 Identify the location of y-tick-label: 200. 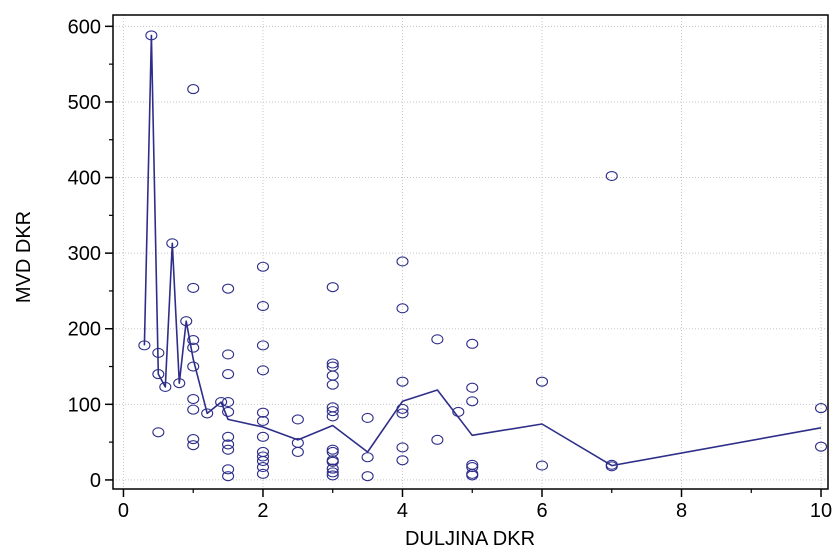
(84, 330).